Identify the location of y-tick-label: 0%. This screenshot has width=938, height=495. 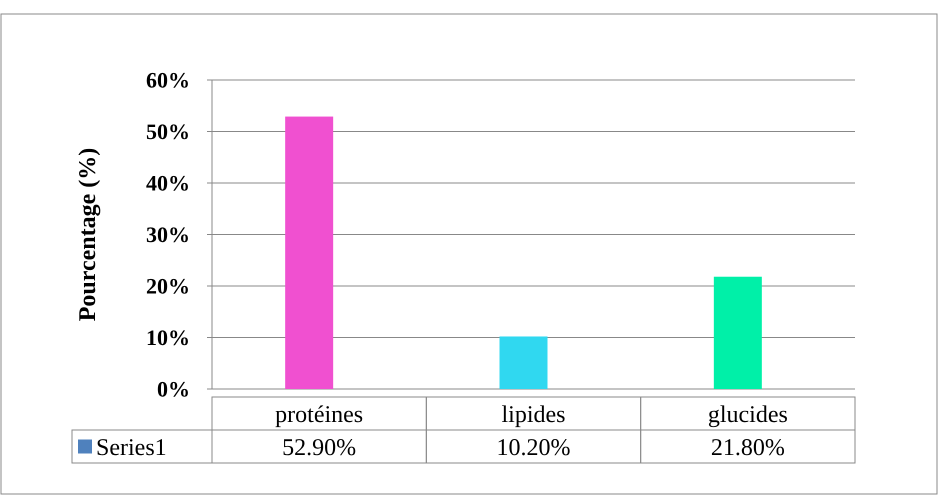
(173, 389).